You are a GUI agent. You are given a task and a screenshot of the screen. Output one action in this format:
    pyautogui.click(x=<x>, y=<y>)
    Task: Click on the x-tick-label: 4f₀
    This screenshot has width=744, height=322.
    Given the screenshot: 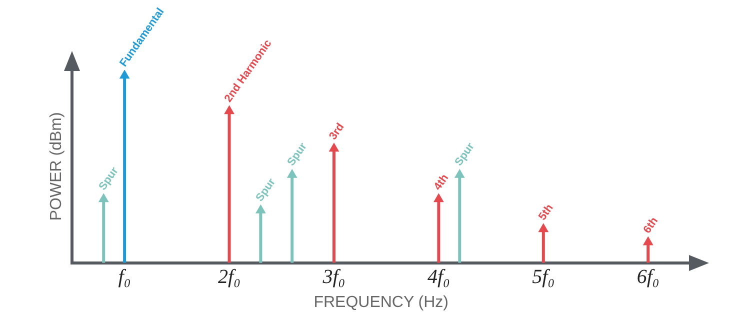 What is the action you would take?
    pyautogui.click(x=438, y=277)
    